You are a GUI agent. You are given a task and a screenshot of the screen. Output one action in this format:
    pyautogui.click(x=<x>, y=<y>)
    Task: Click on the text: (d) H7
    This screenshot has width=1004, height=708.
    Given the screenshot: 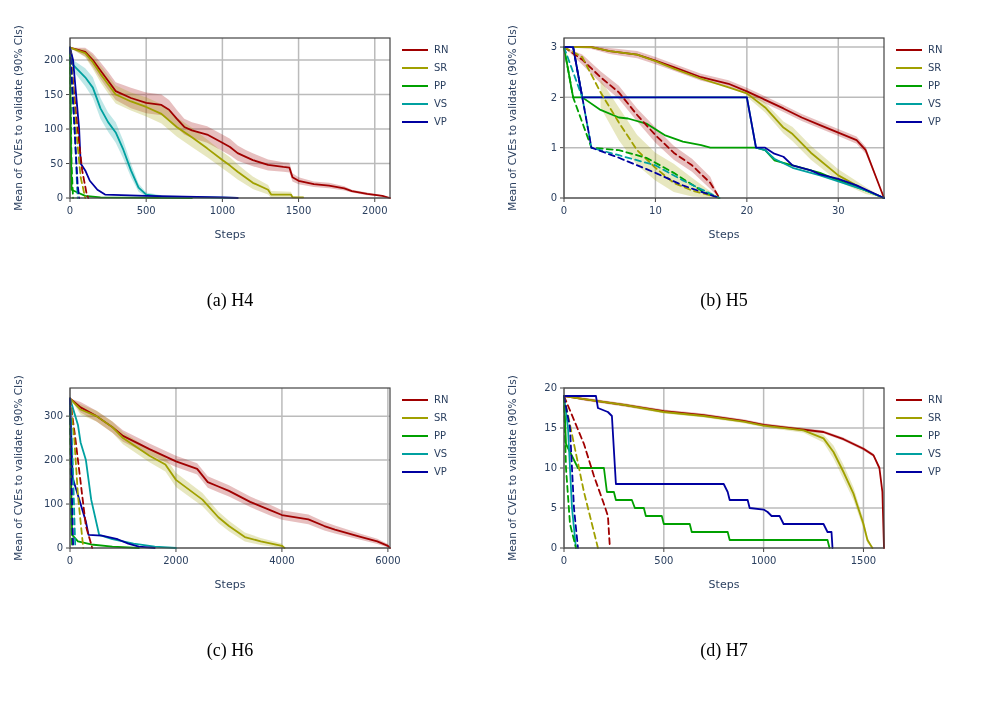 What is the action you would take?
    pyautogui.click(x=724, y=650)
    